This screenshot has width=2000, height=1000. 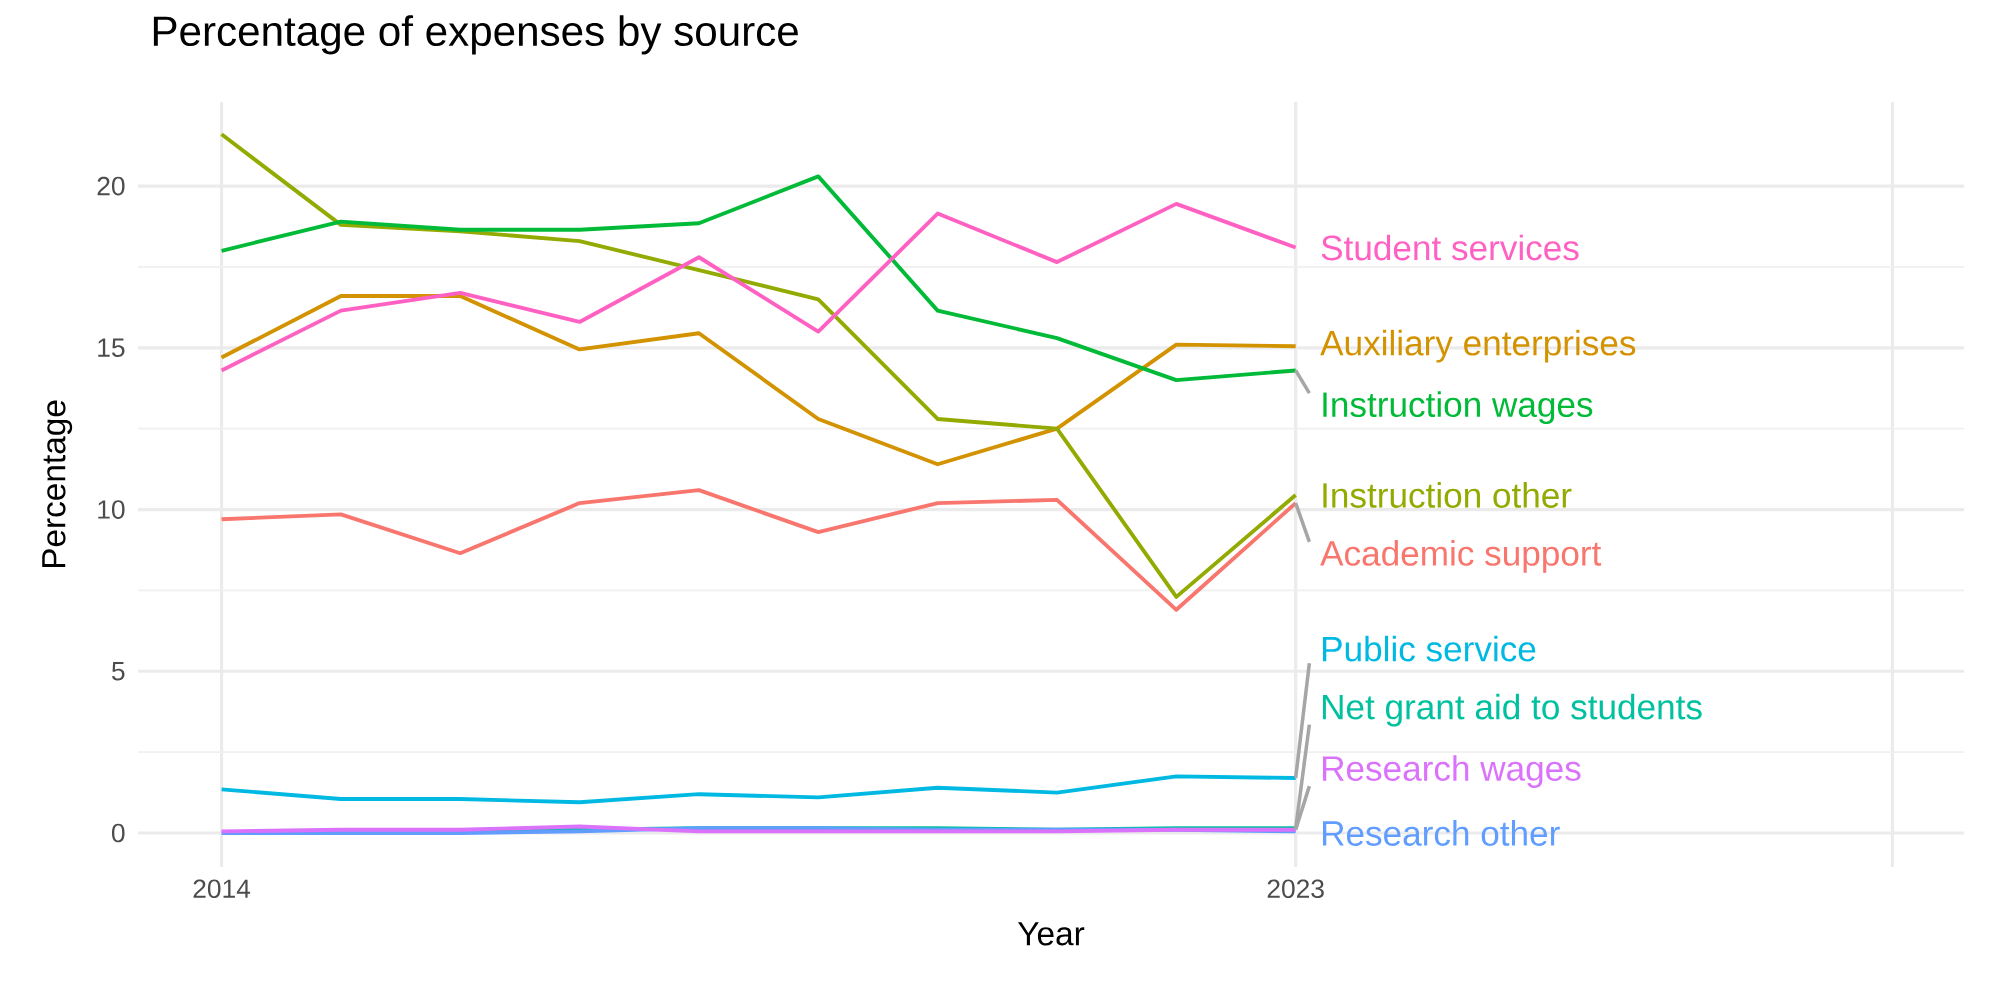 What do you see at coordinates (1441, 833) in the screenshot?
I see `series-label: Research other` at bounding box center [1441, 833].